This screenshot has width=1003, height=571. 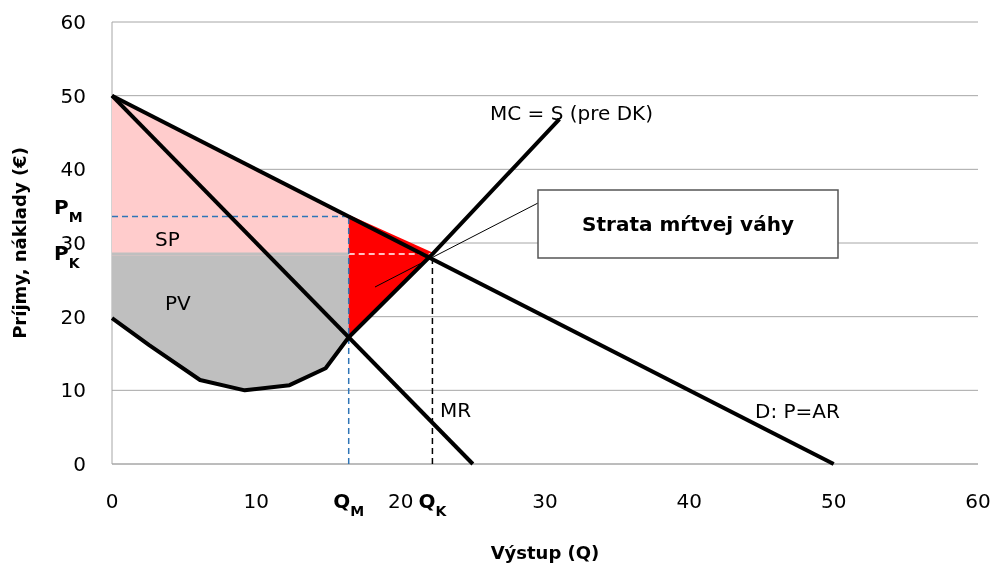 What do you see at coordinates (978, 501) in the screenshot?
I see `x-tick-label: 60` at bounding box center [978, 501].